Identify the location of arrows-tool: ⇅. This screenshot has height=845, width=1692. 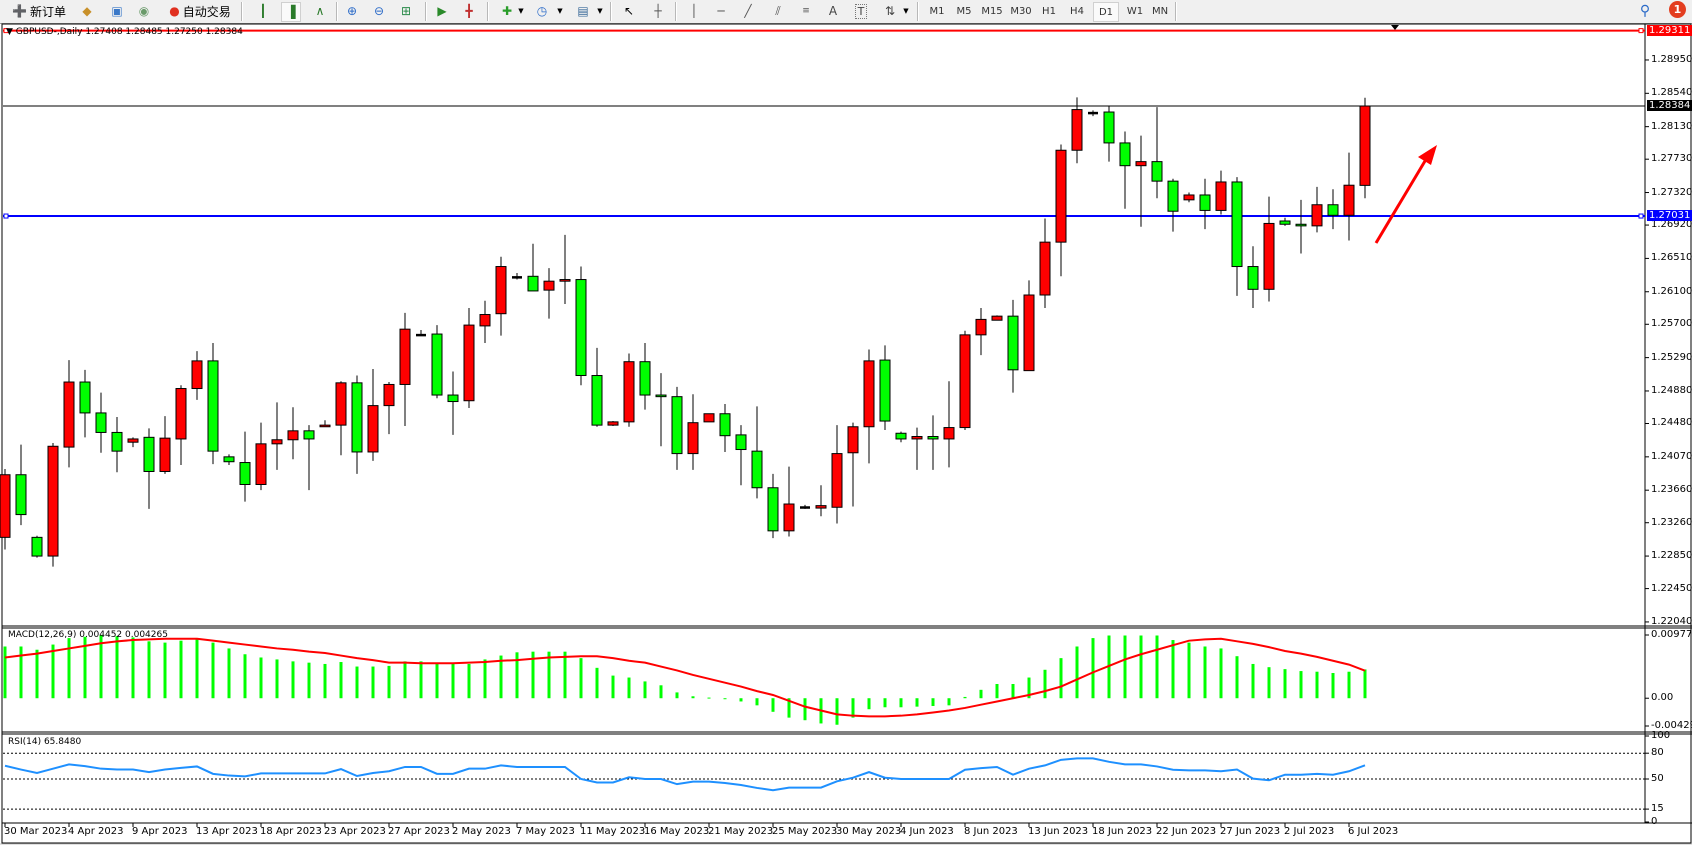
(890, 11).